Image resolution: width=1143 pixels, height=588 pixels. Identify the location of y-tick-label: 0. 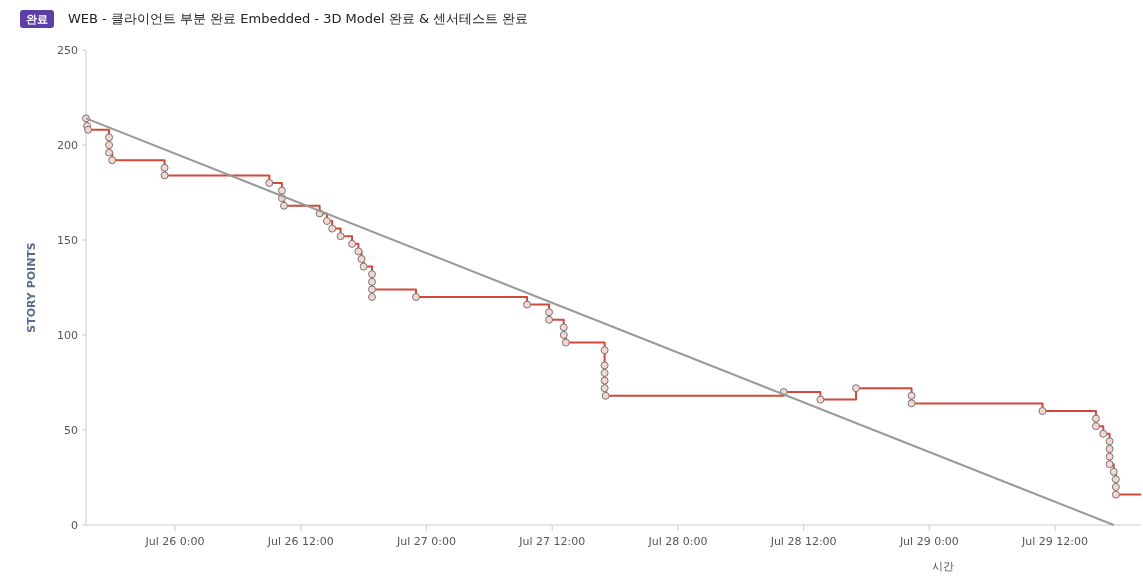
(74, 525).